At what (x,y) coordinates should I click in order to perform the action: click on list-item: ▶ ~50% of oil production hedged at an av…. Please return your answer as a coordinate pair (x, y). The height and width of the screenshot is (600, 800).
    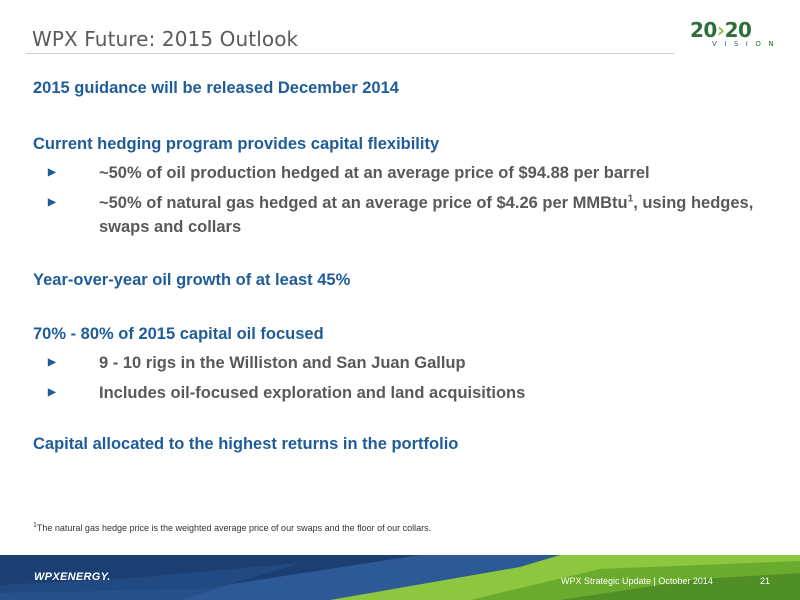
    Looking at the image, I should click on (403, 173).